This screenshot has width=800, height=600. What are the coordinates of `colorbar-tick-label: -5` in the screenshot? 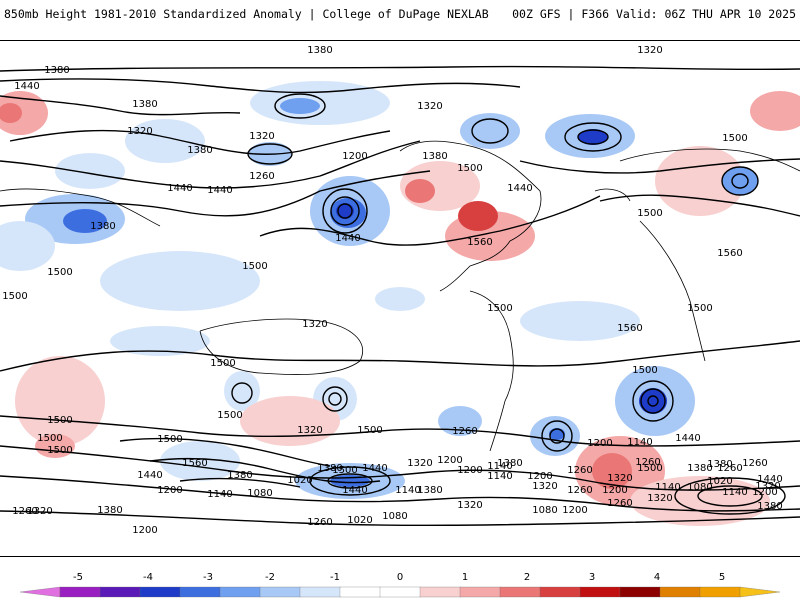 It's located at (78, 577).